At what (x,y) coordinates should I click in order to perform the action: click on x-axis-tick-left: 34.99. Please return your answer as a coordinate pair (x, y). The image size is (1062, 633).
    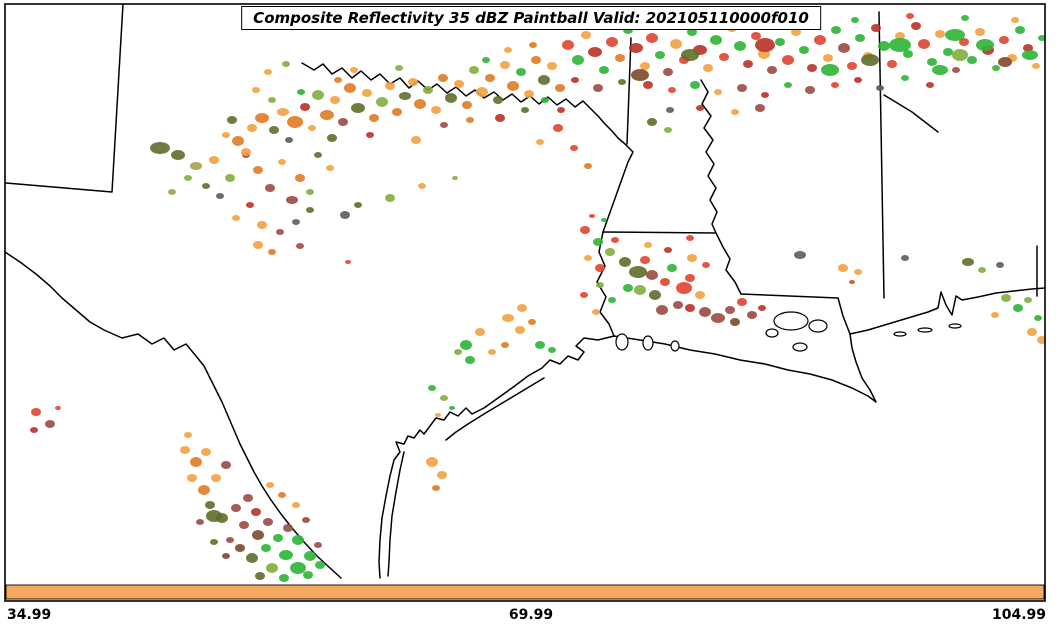
    Looking at the image, I should click on (29, 615).